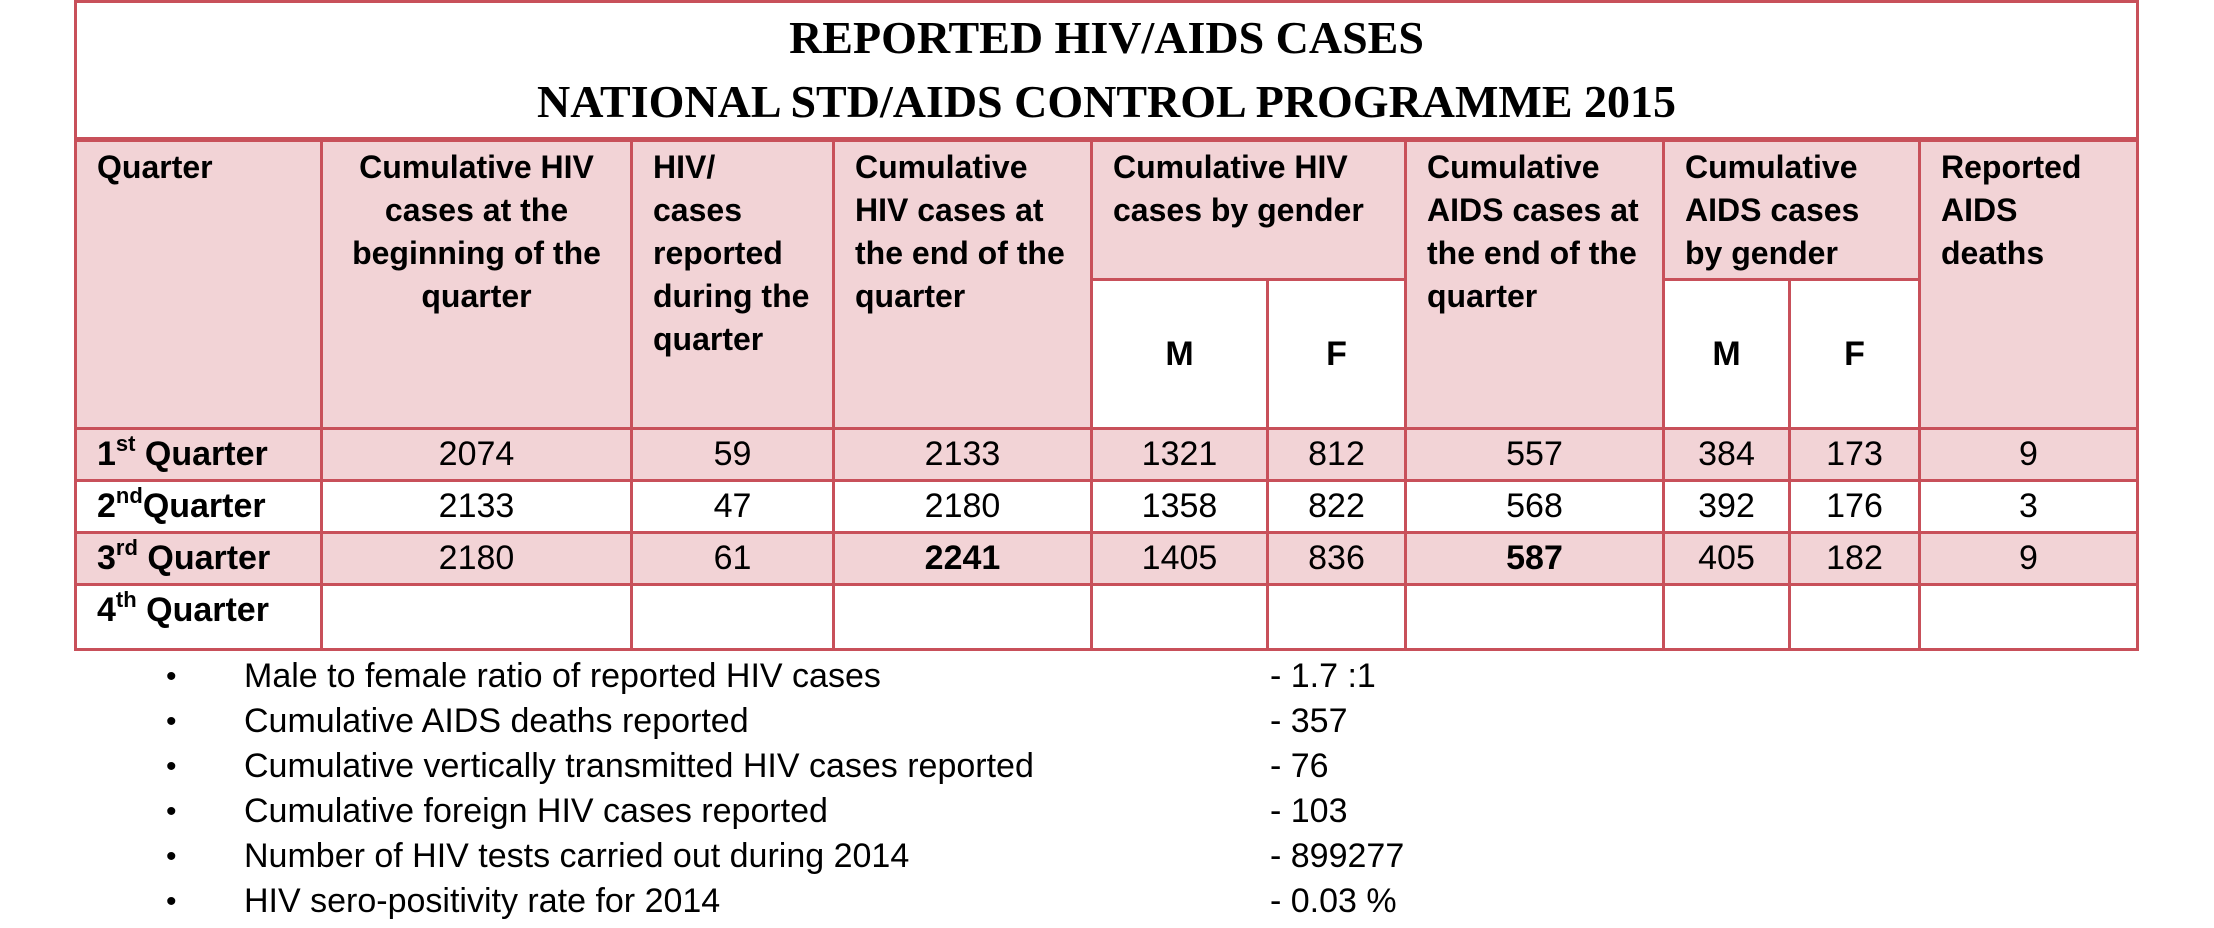  I want to click on cell-aids-female, so click(1854, 617).